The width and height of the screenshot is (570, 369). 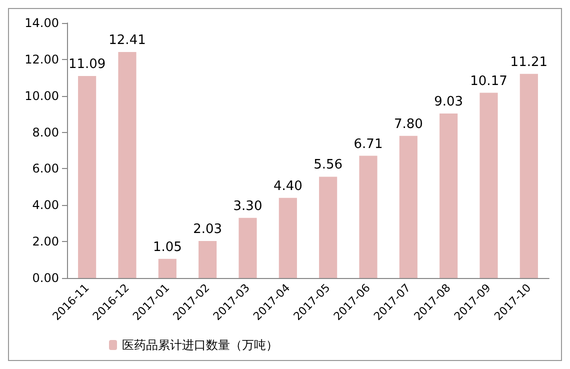 I want to click on y-tick-label: 12.00, so click(x=41, y=59).